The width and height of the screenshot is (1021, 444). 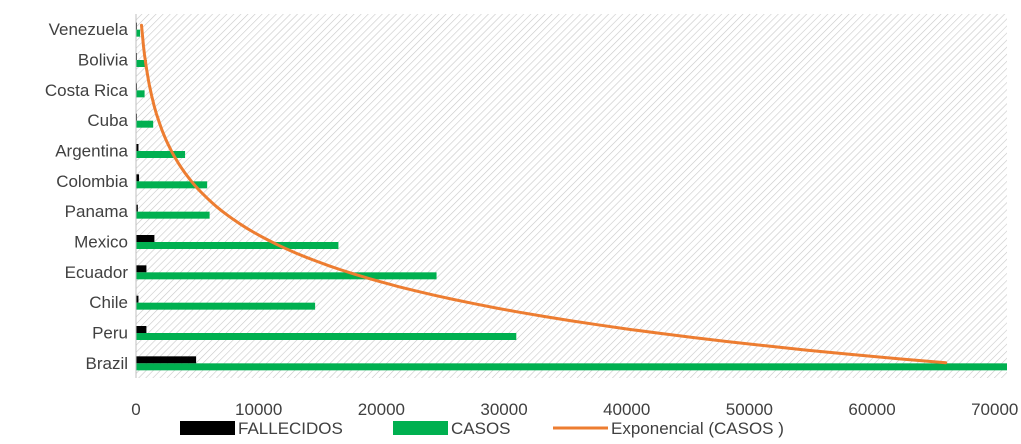 I want to click on category-label-ecuador: Ecuador, so click(x=97, y=272).